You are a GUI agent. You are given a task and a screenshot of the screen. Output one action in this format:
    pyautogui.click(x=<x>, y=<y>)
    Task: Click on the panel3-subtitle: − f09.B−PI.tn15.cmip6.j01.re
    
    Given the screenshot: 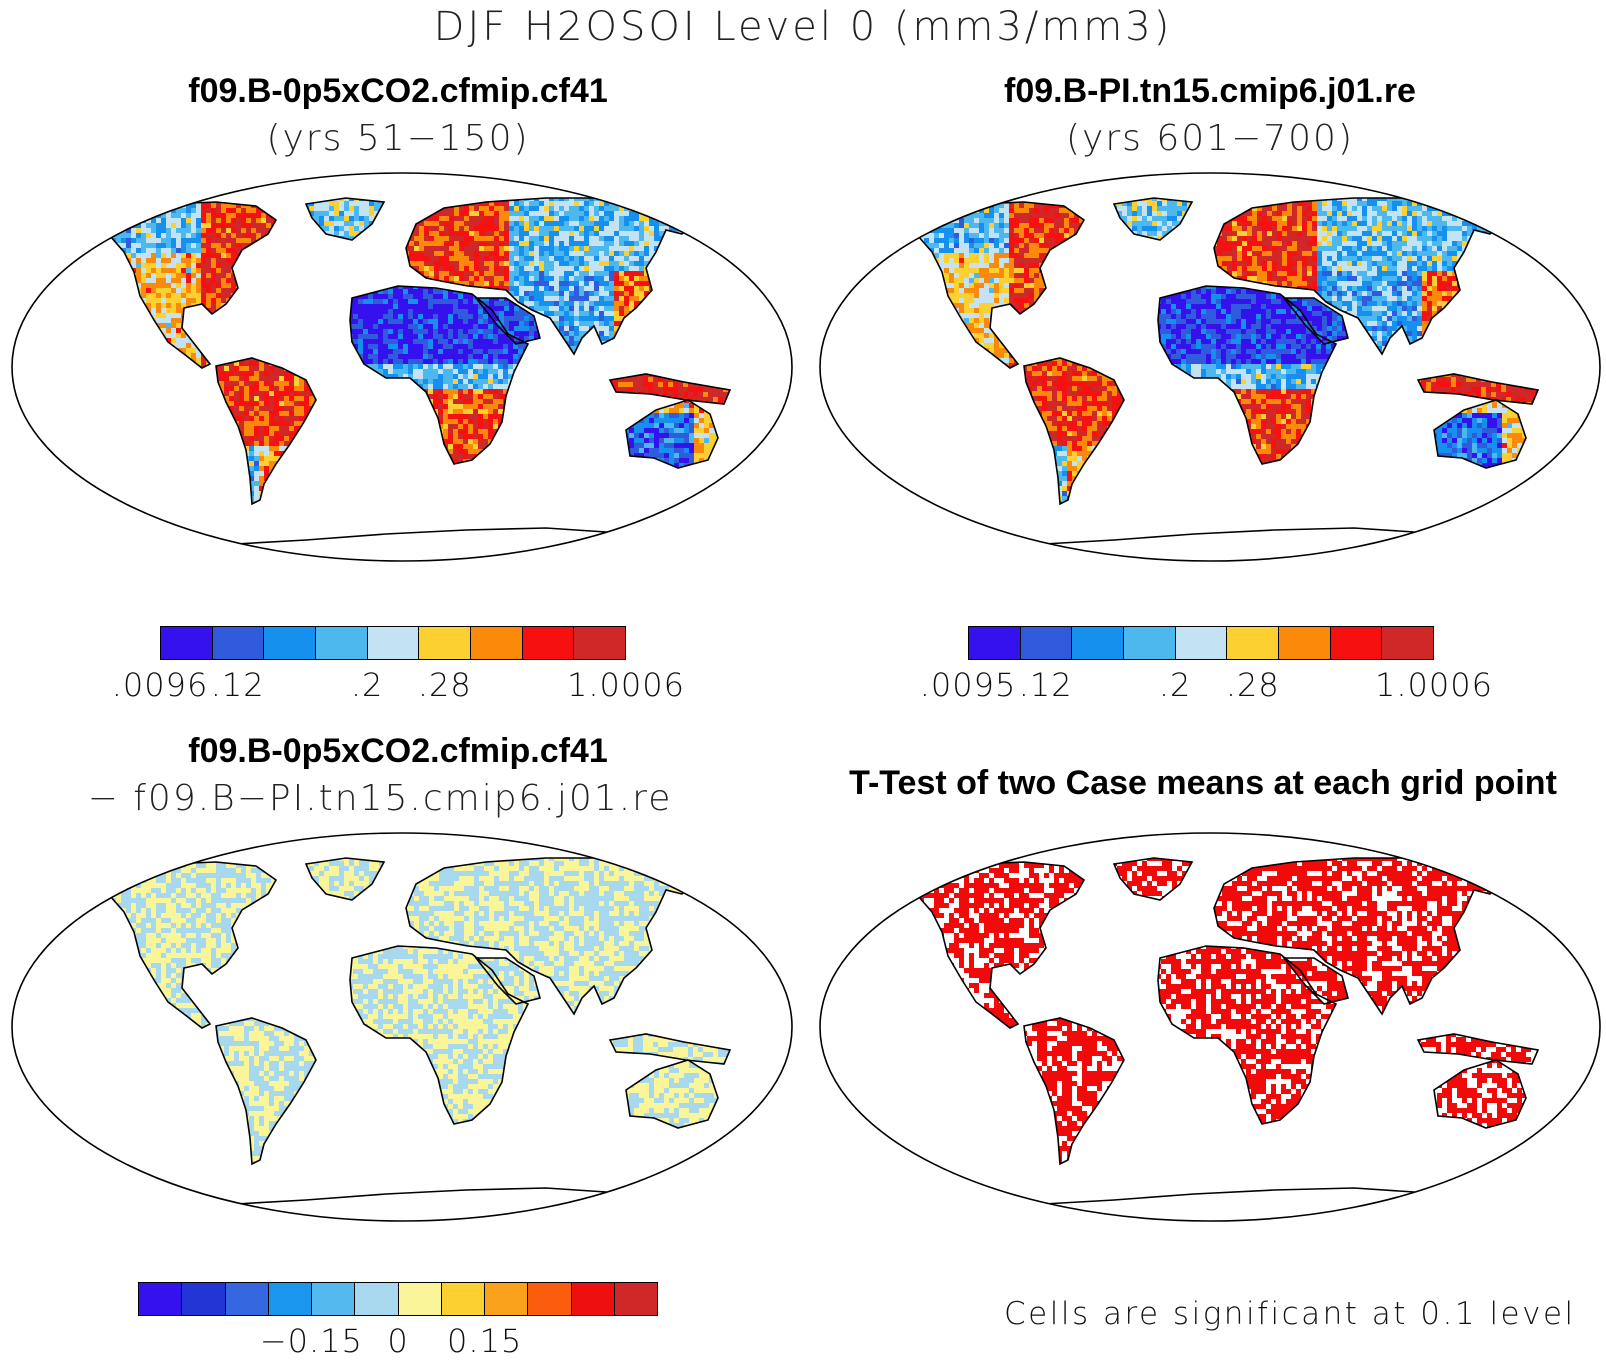 What is the action you would take?
    pyautogui.click(x=380, y=798)
    